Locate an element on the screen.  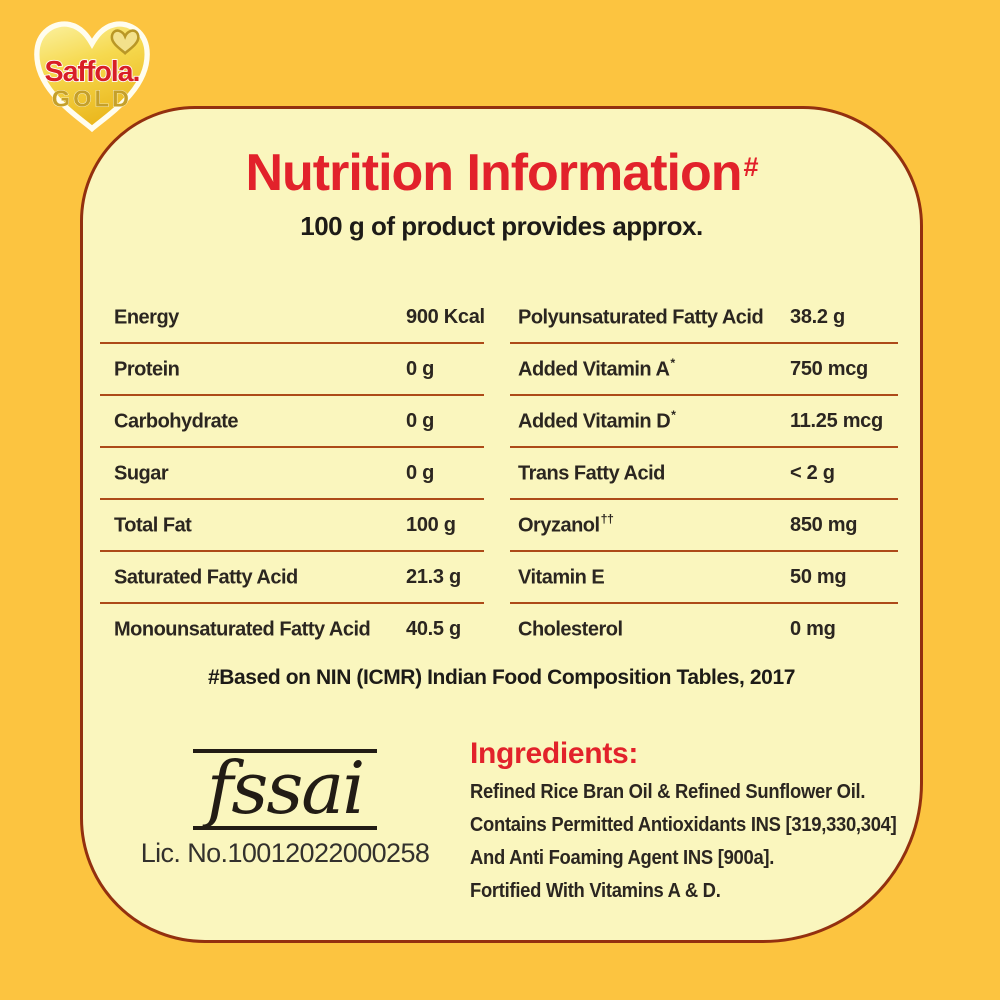
table-row: Monounsaturated Fatty Acid 40.5 g is located at coordinates (292, 629).